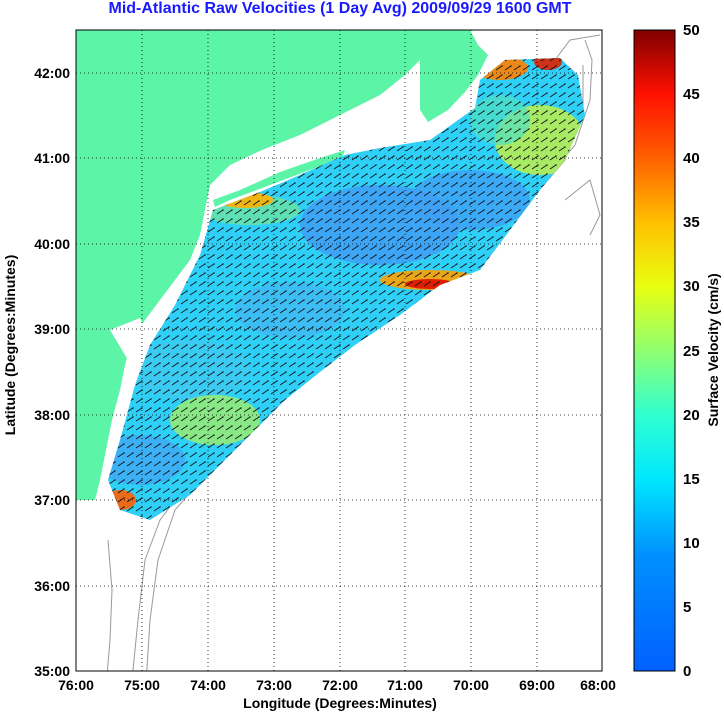 Image resolution: width=724 pixels, height=714 pixels. Describe the element at coordinates (52, 329) in the screenshot. I see `y-tick-label: 39:00` at that location.